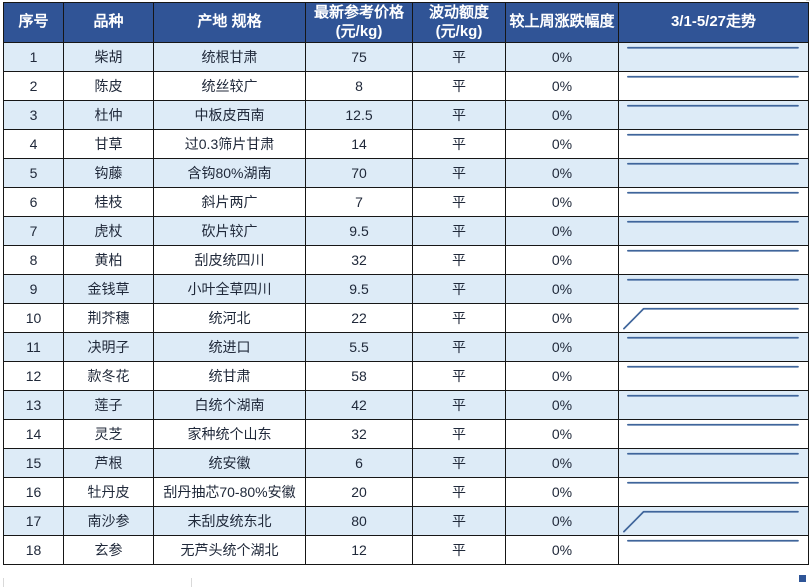 This screenshot has height=587, width=810. I want to click on cell-origin-spec: 无芦头统个湖北, so click(229, 550).